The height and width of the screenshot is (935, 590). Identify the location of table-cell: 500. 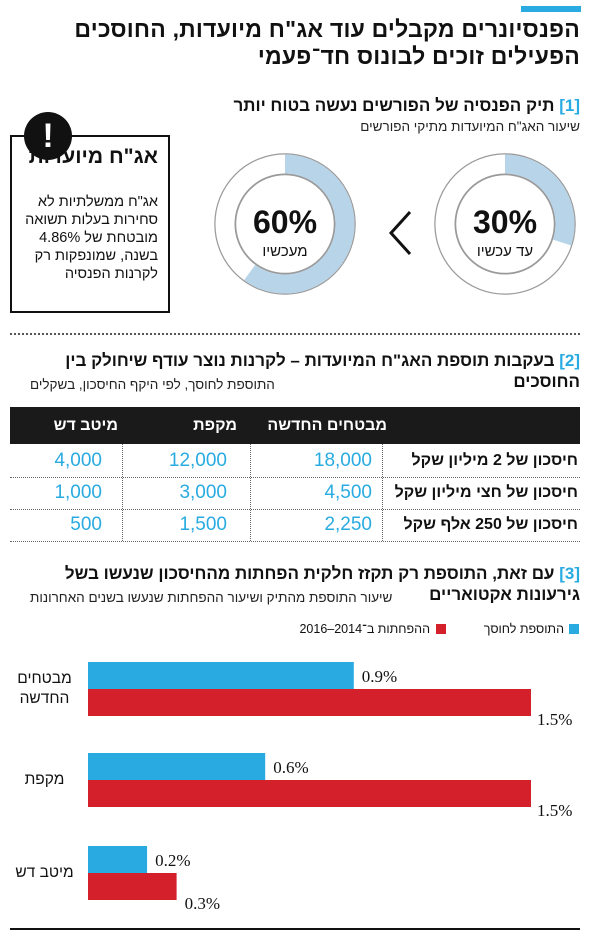
(86, 524).